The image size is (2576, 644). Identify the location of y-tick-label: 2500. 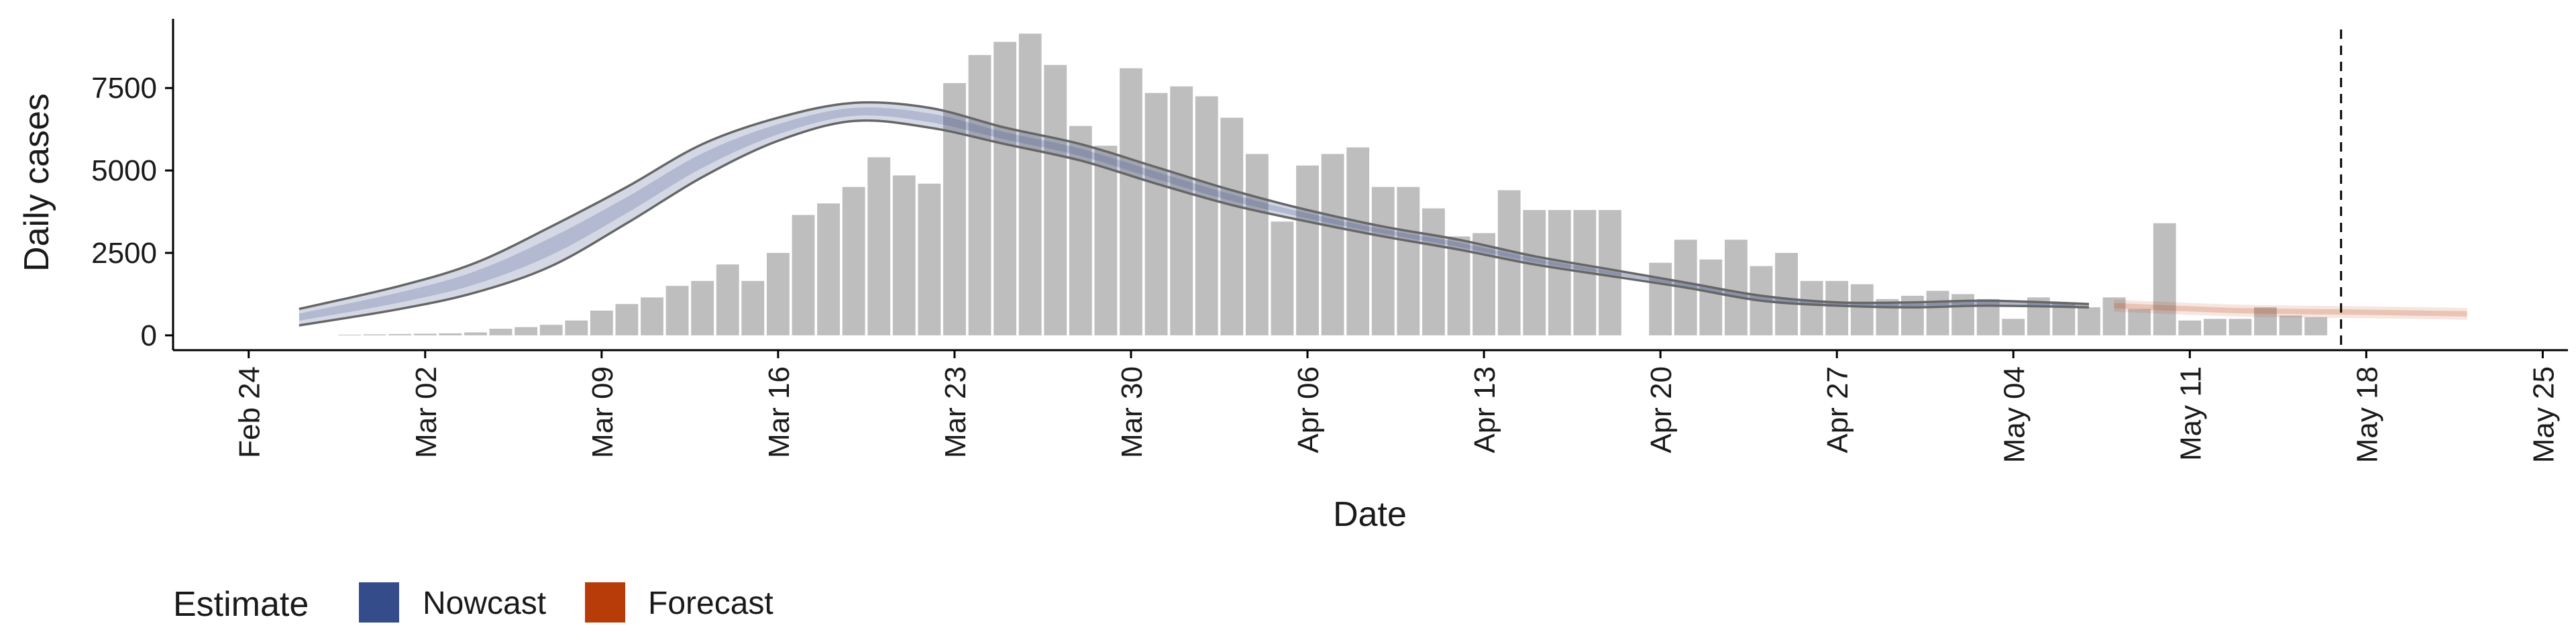
(124, 253).